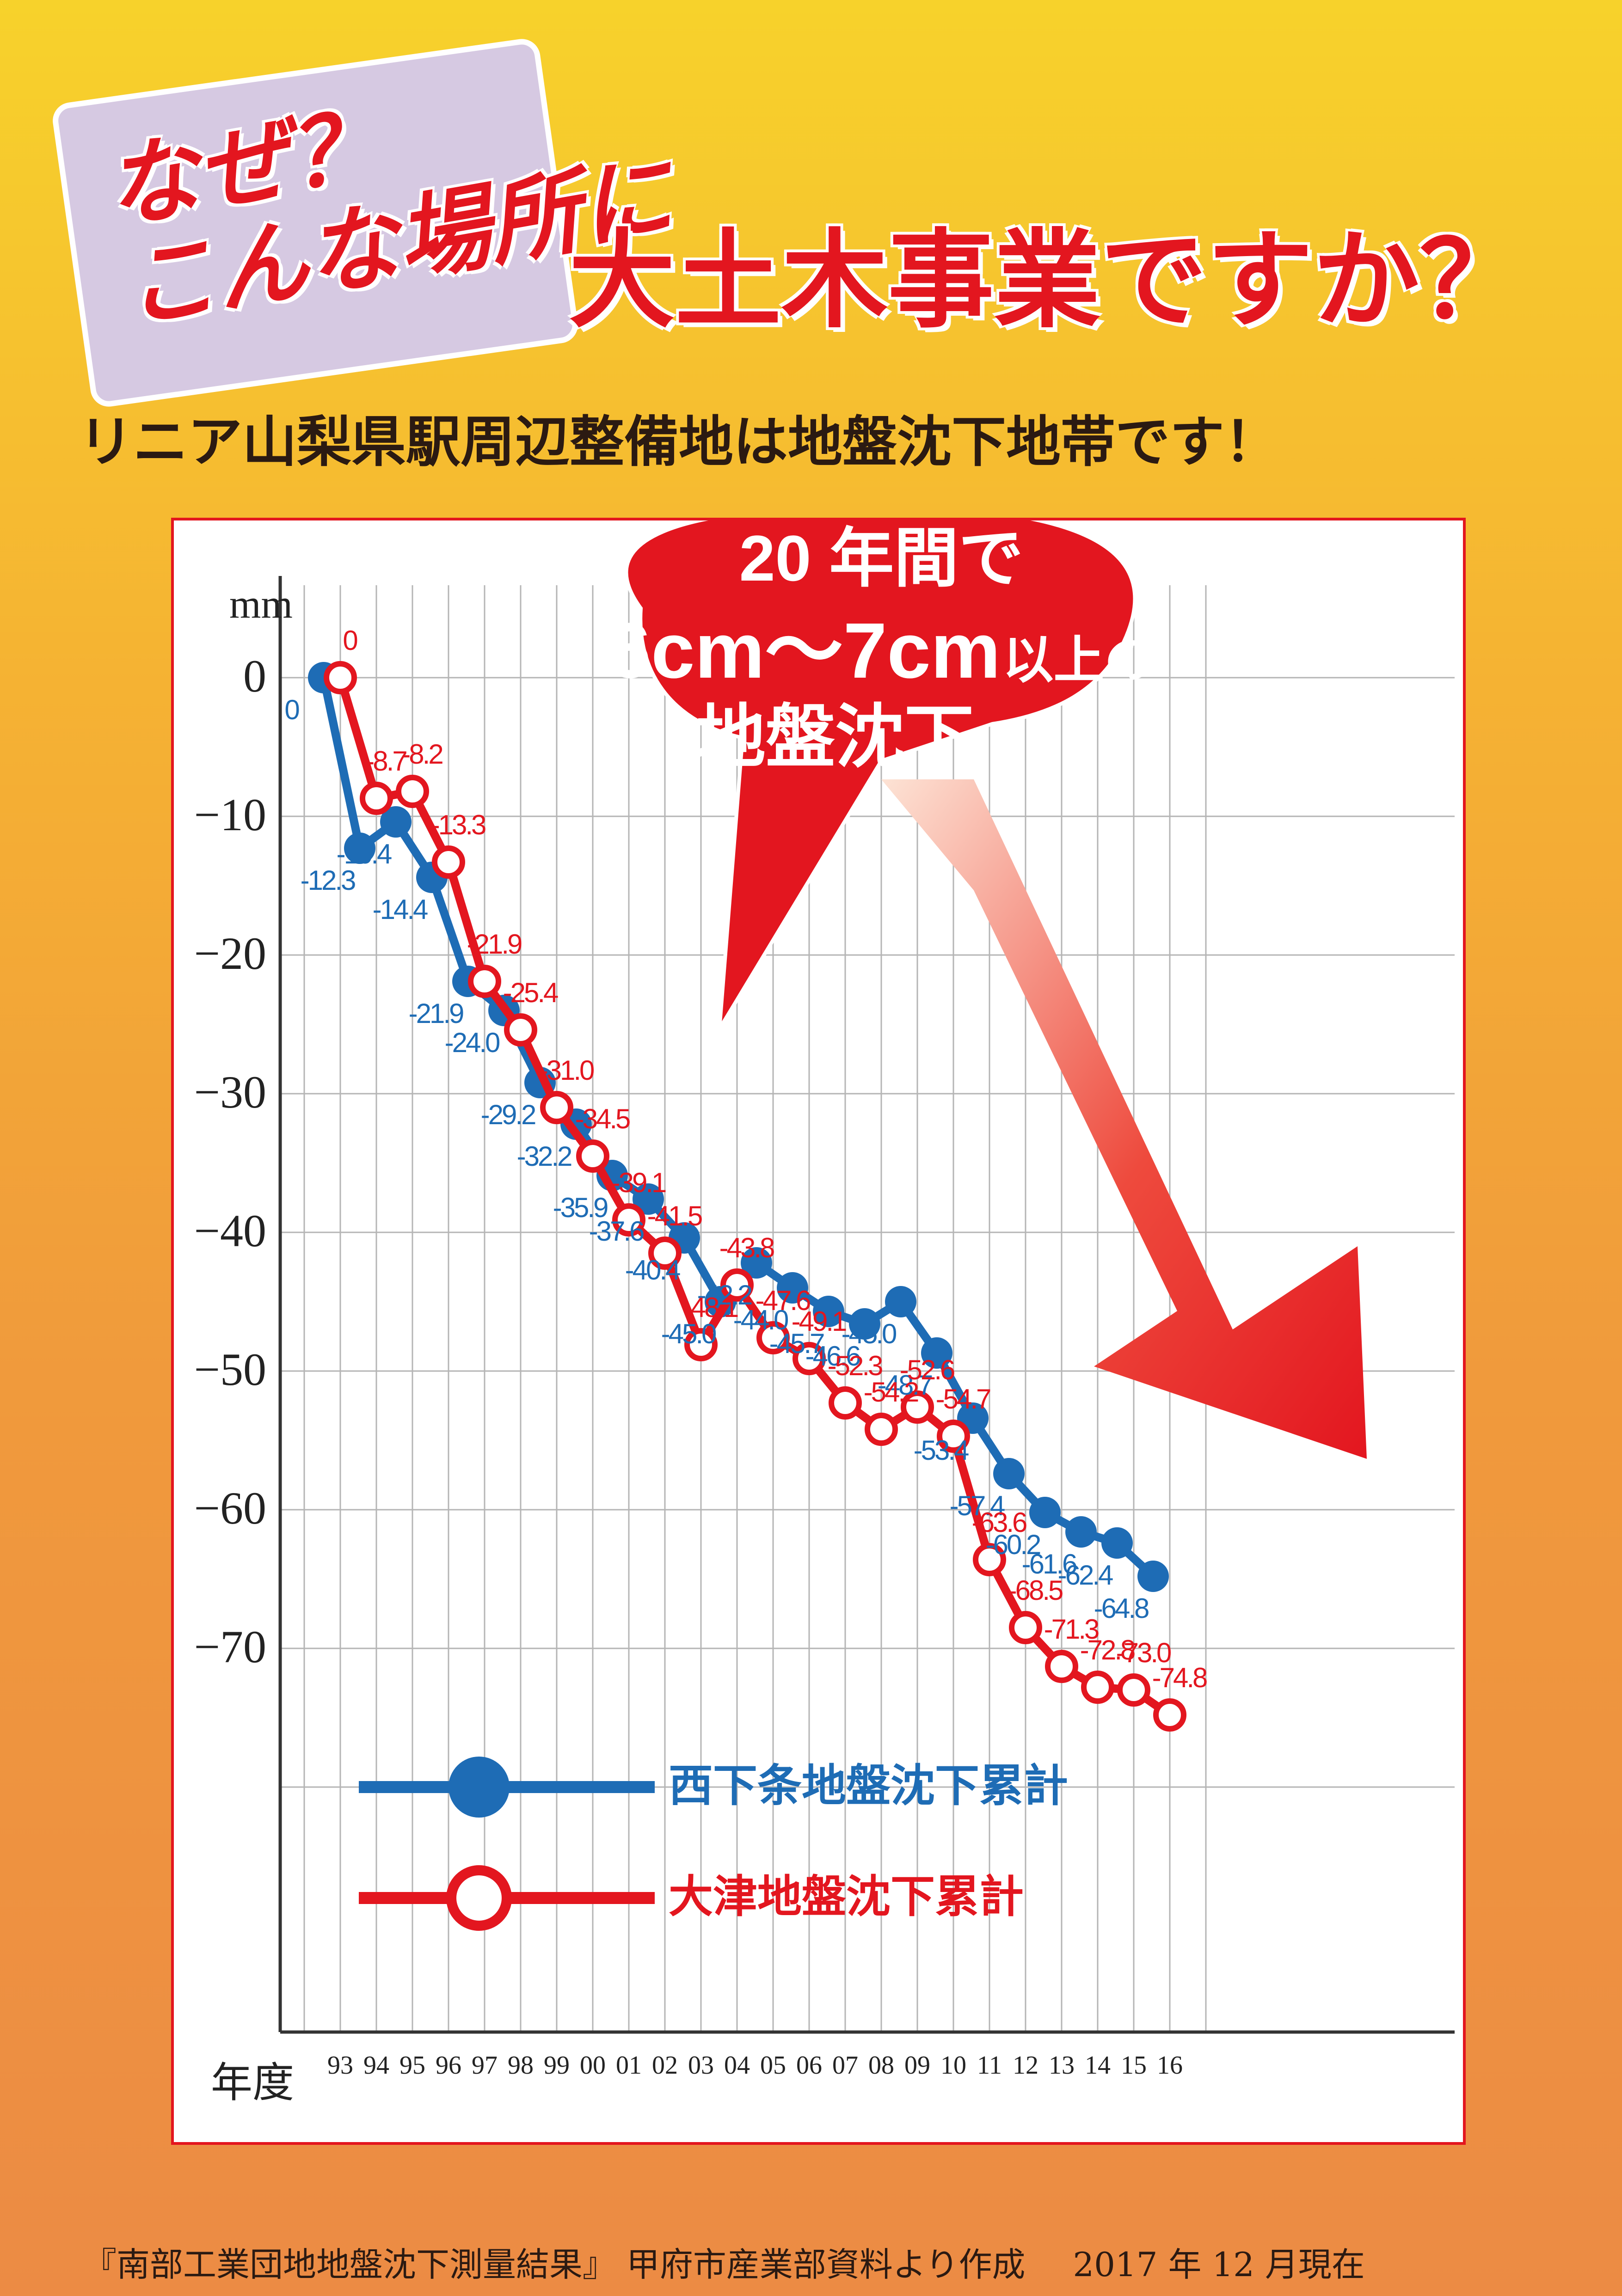 The image size is (1622, 2296). I want to click on data-label-otsu: -34.5, so click(602, 1118).